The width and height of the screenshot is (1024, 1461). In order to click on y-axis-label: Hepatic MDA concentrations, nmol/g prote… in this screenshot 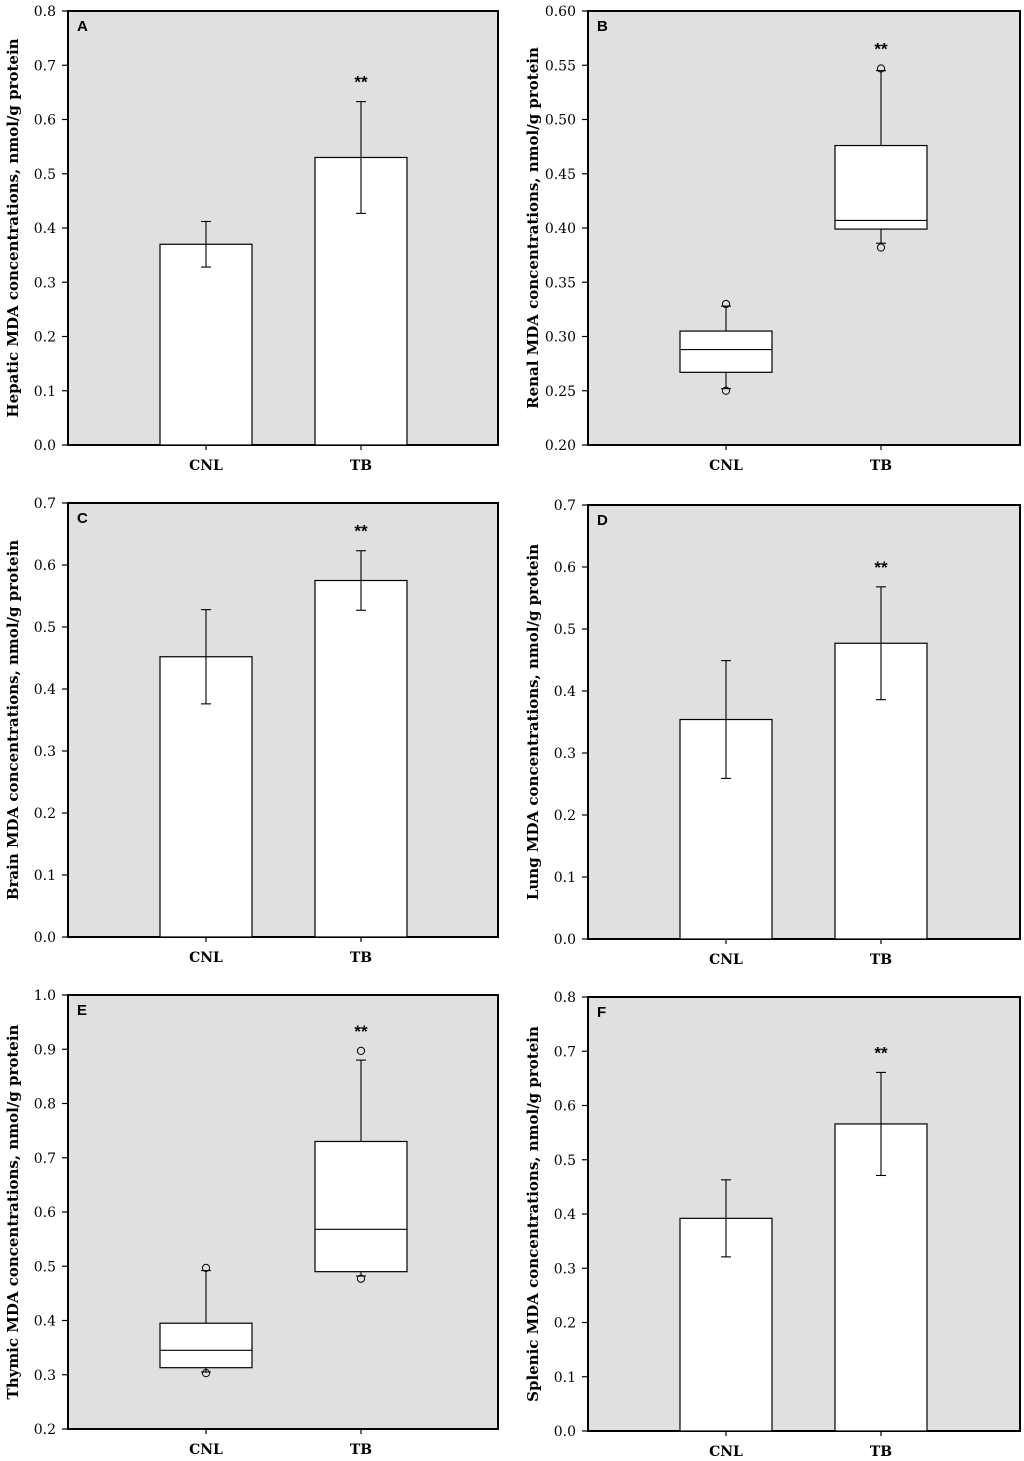, I will do `click(13, 227)`.